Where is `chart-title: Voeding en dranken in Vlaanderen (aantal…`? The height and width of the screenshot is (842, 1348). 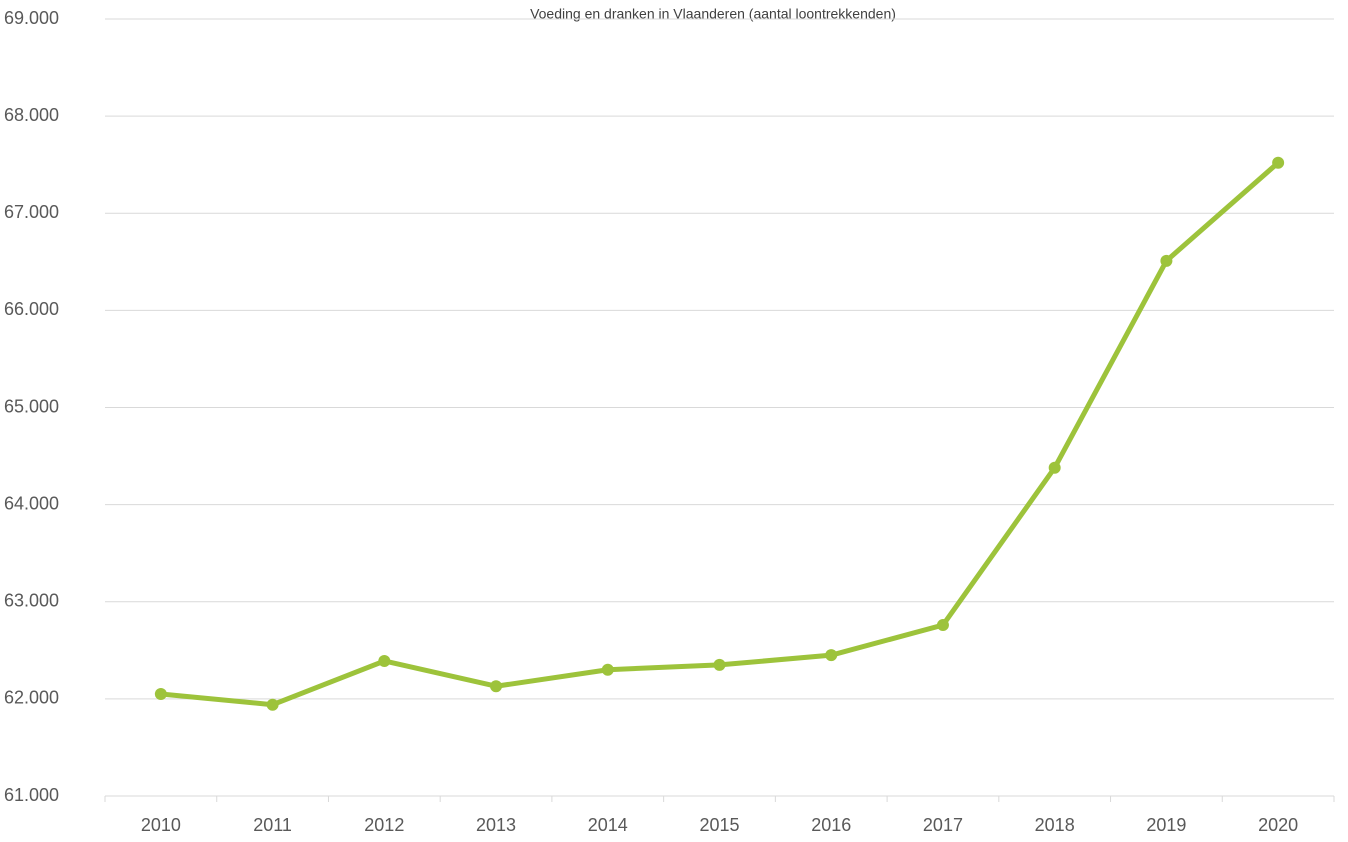 chart-title: Voeding en dranken in Vlaanderen (aantal… is located at coordinates (713, 14).